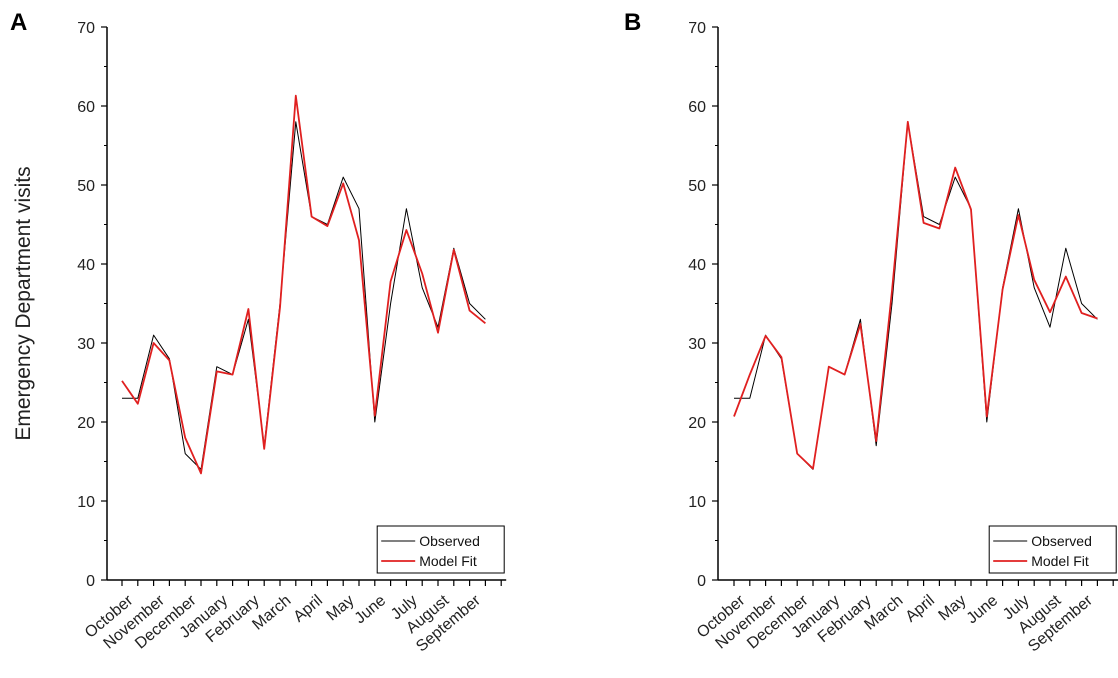 Image resolution: width=1118 pixels, height=678 pixels. I want to click on panel-b-letter: B, so click(632, 22).